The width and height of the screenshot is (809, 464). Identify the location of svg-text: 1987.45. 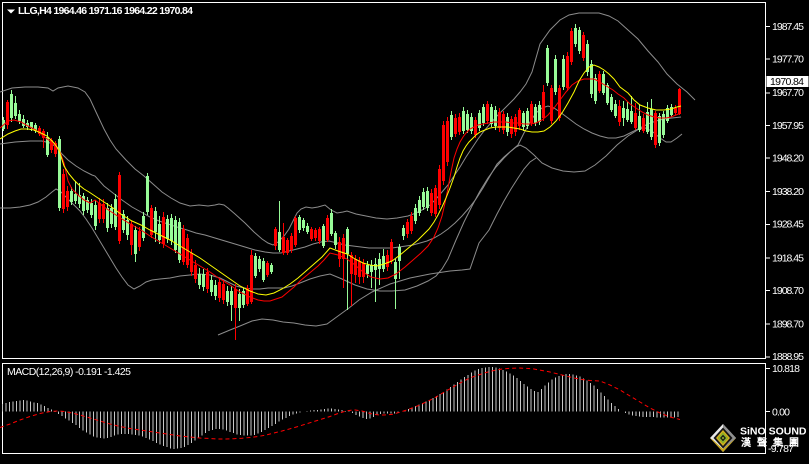
(788, 27).